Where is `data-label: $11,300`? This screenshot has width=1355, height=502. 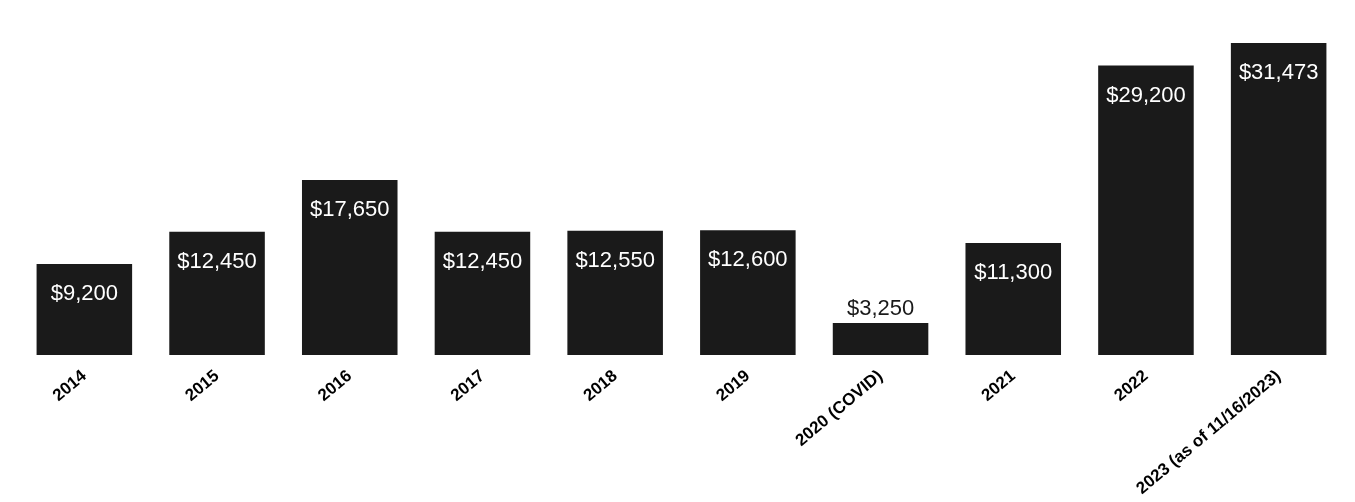
data-label: $11,300 is located at coordinates (1013, 272).